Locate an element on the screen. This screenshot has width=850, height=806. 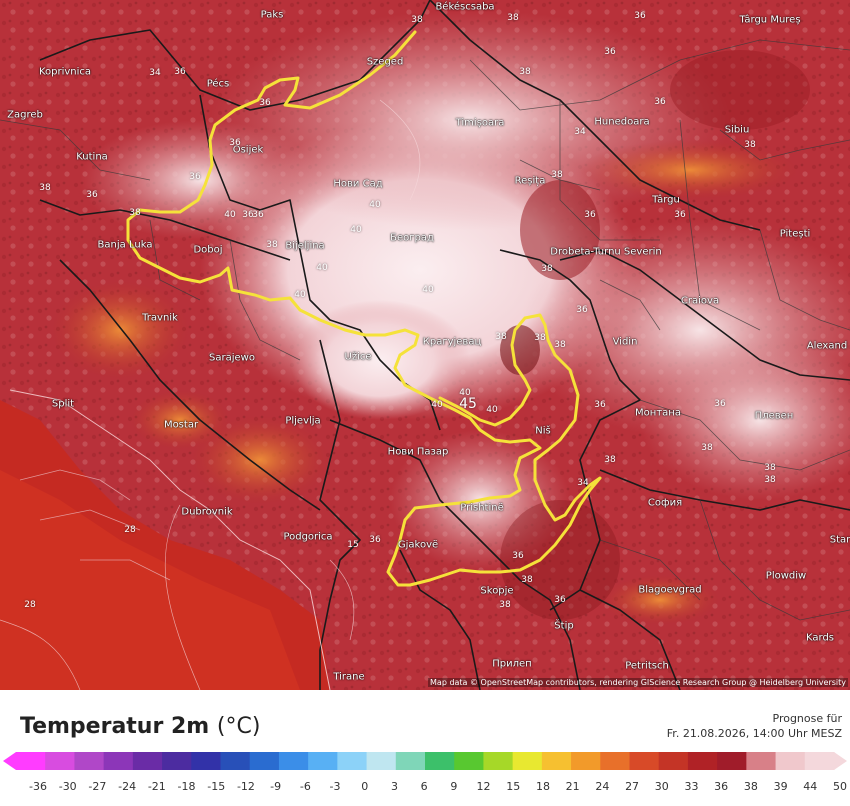
temperature-value: 15 is located at coordinates (353, 545).